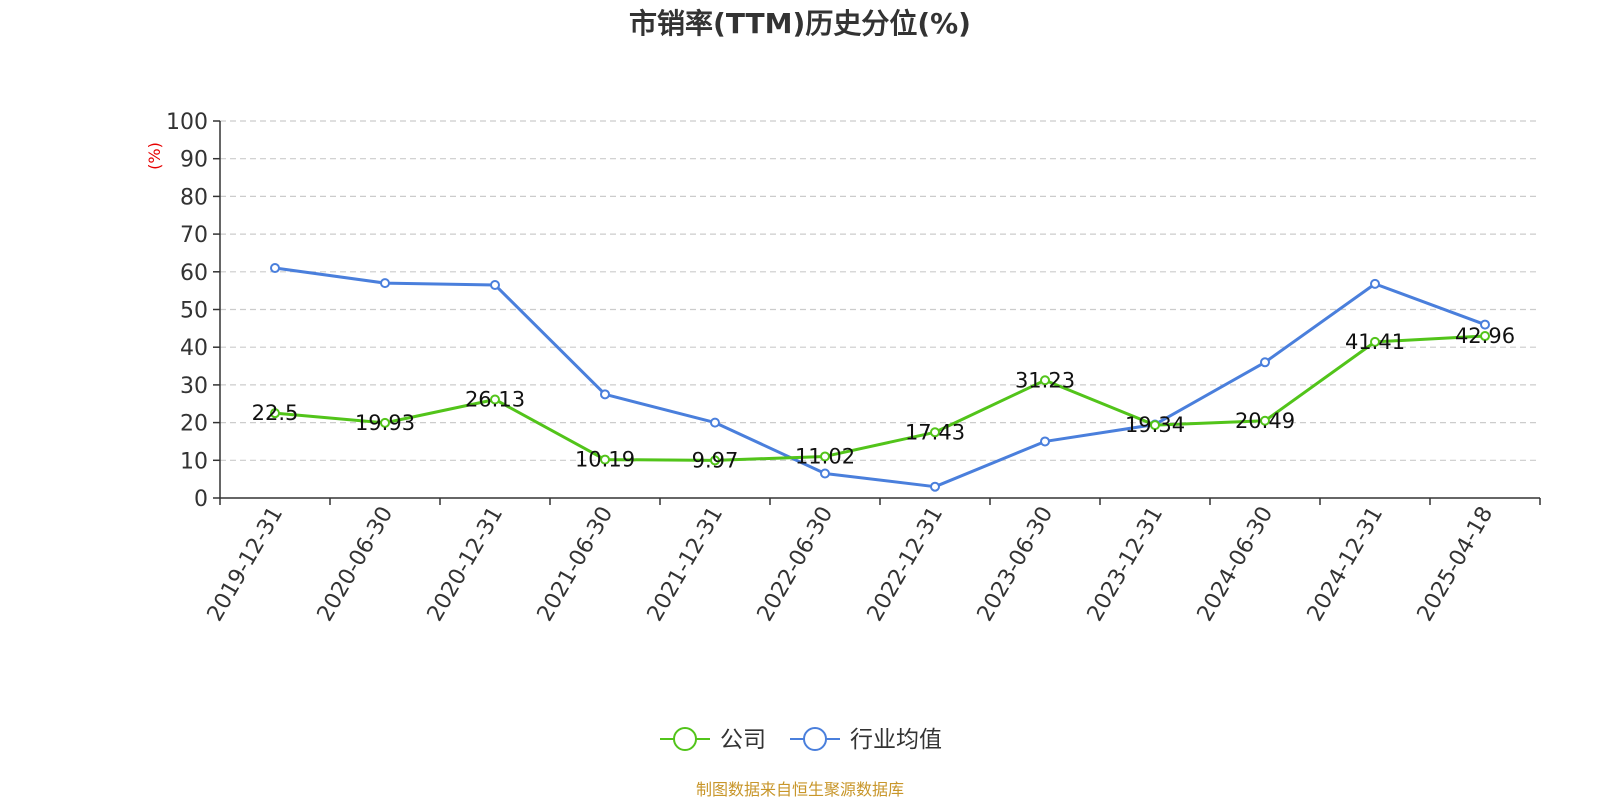 The height and width of the screenshot is (800, 1600). What do you see at coordinates (713, 740) in the screenshot?
I see `legend-item-0: 公司` at bounding box center [713, 740].